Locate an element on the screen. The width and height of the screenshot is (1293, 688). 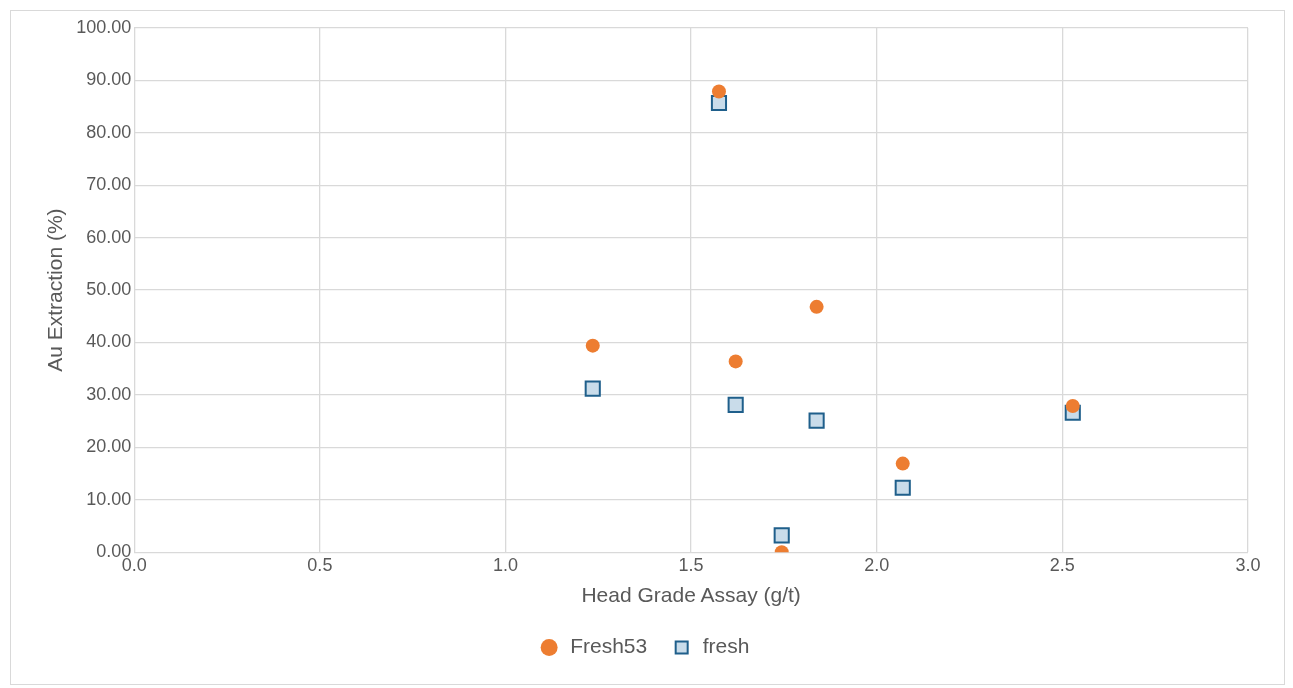
y-axis-title: Au Extraction (%) is located at coordinates (55, 290).